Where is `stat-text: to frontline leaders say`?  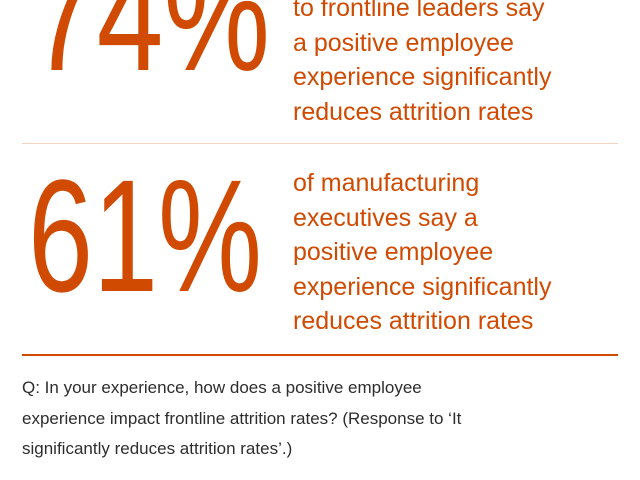 stat-text: to frontline leaders say is located at coordinates (419, 11).